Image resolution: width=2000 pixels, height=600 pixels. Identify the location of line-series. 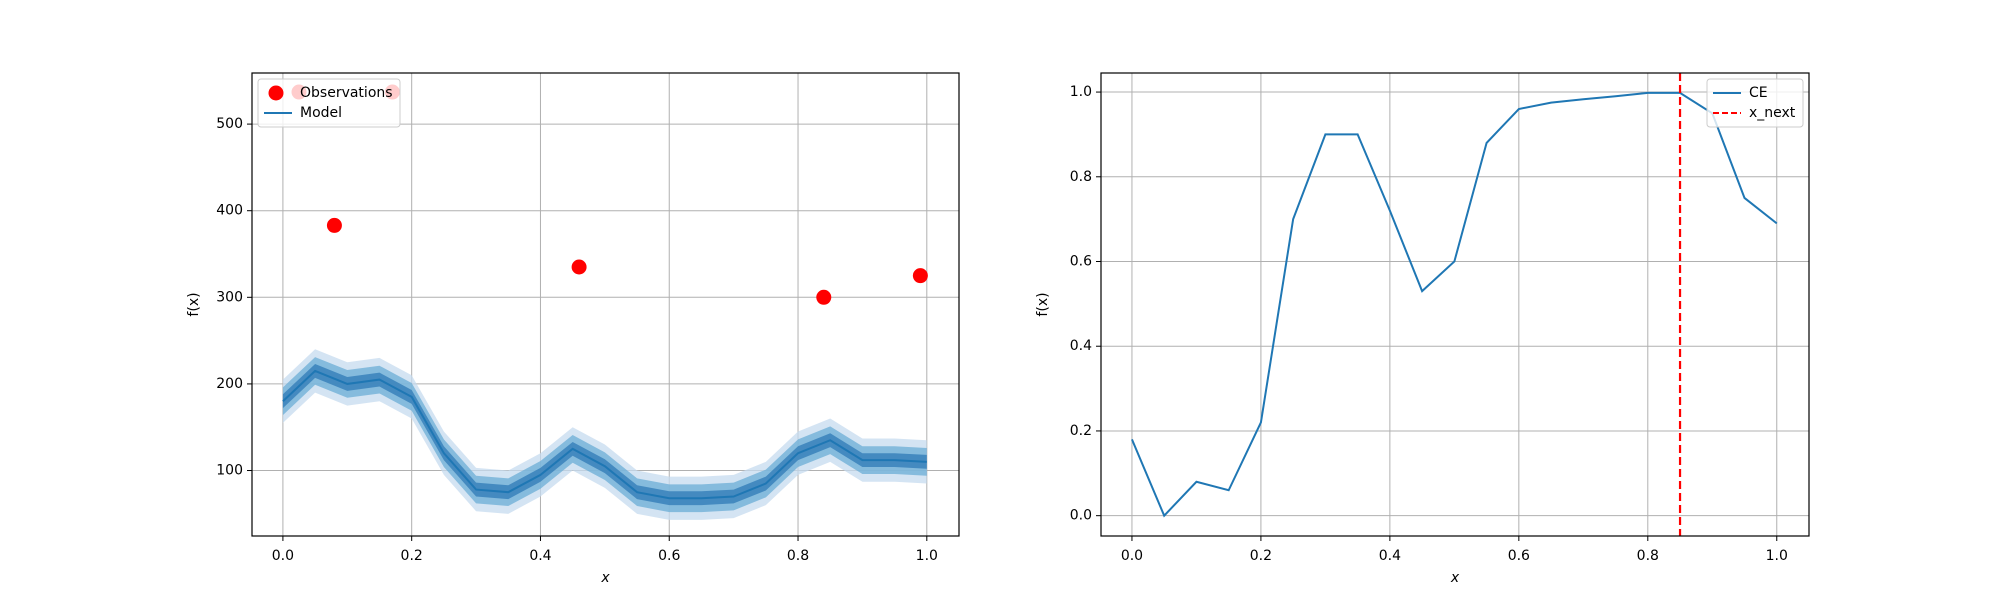
(604, 434).